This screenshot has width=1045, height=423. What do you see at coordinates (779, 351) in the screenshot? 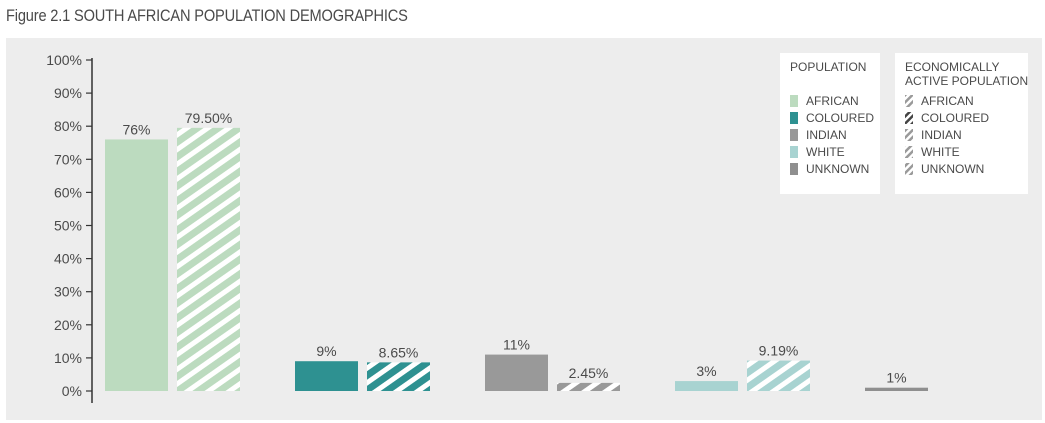
I see `data-label: 9.19%` at bounding box center [779, 351].